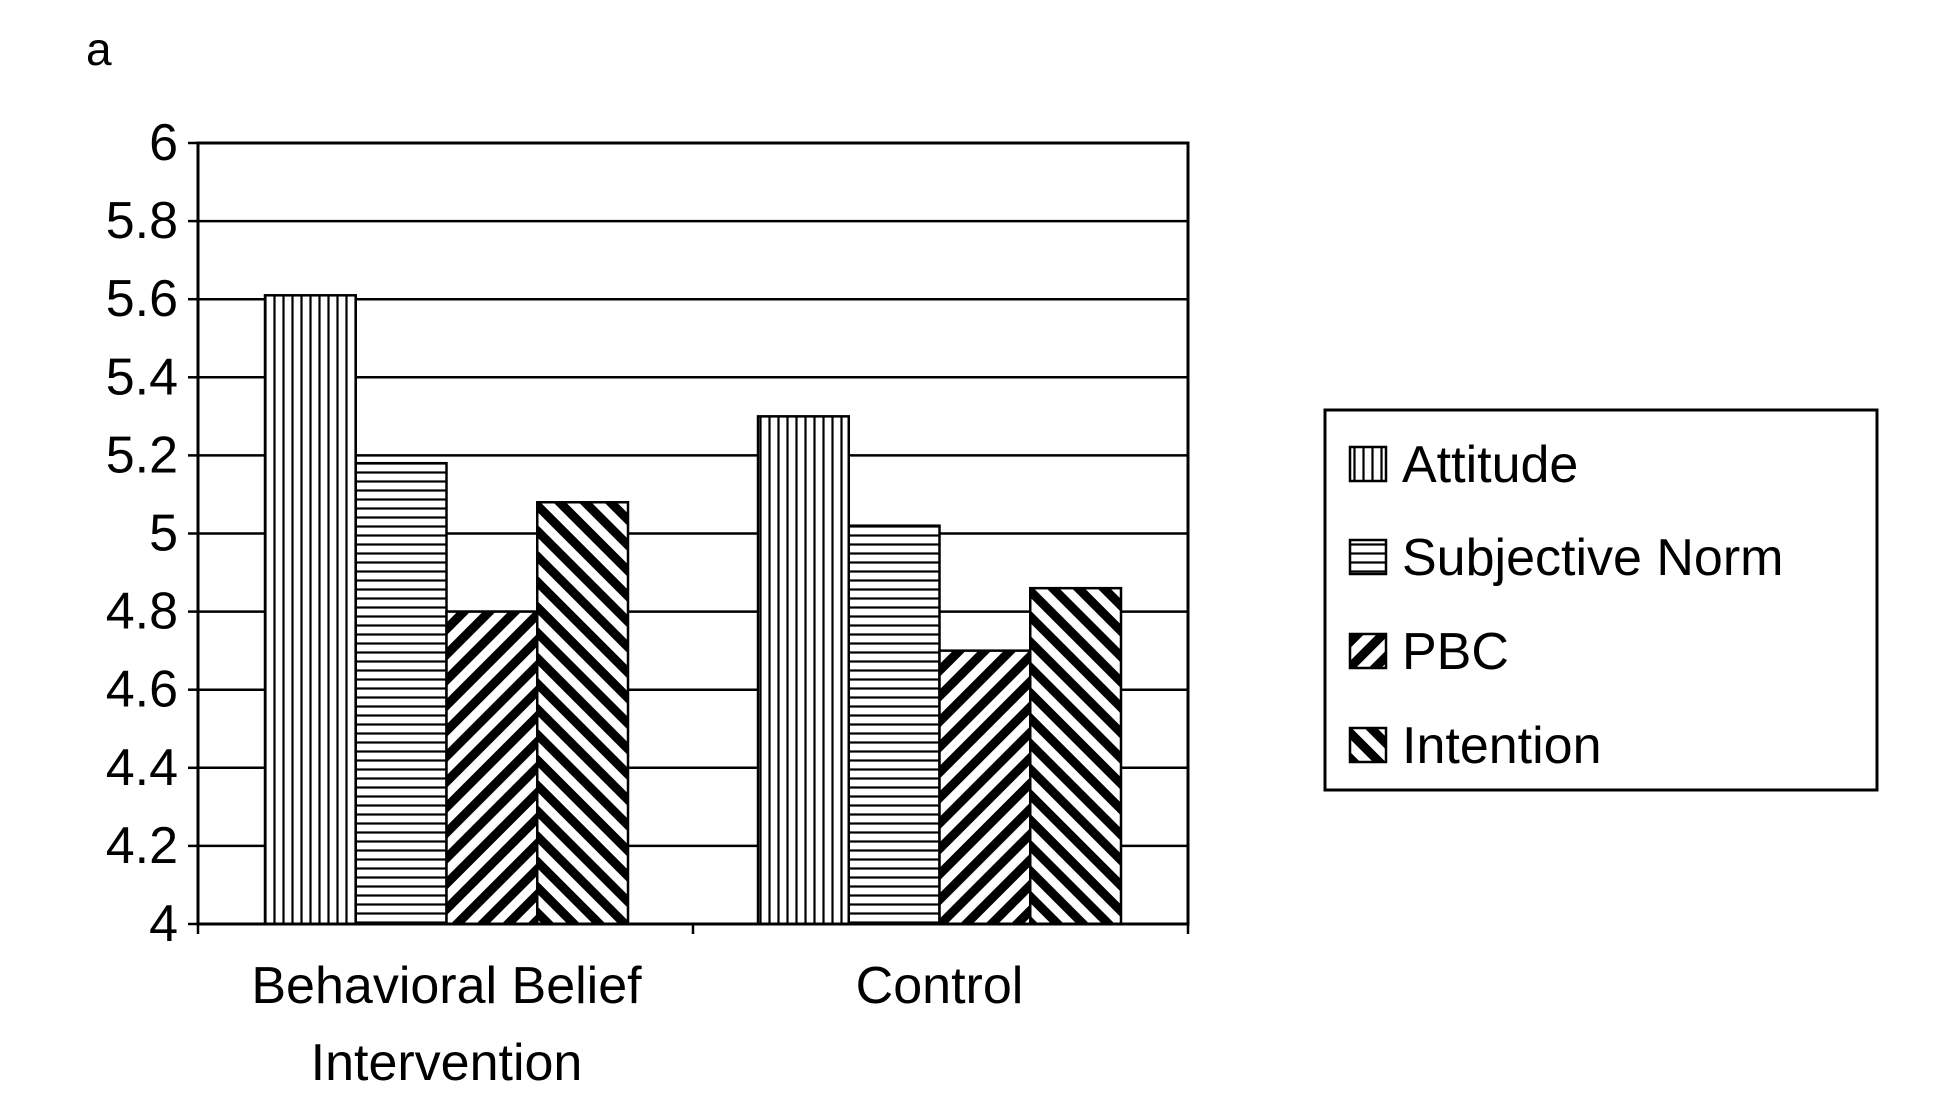 The width and height of the screenshot is (1939, 1115). I want to click on x-category-labels: Behavioral Belief Intervention Control, so click(637, 1024).